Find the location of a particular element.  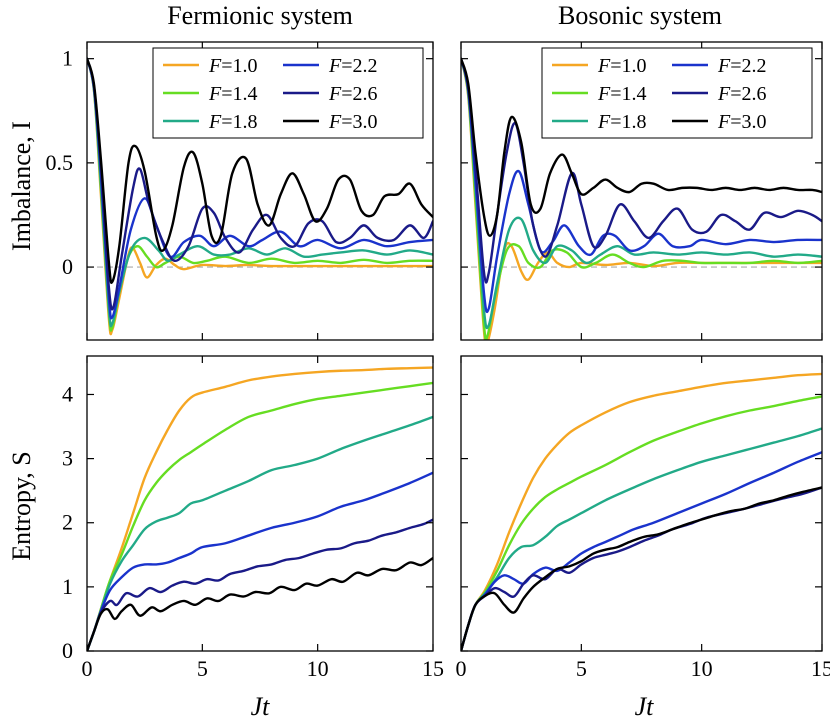

y-tick-label: 3 is located at coordinates (67, 458).